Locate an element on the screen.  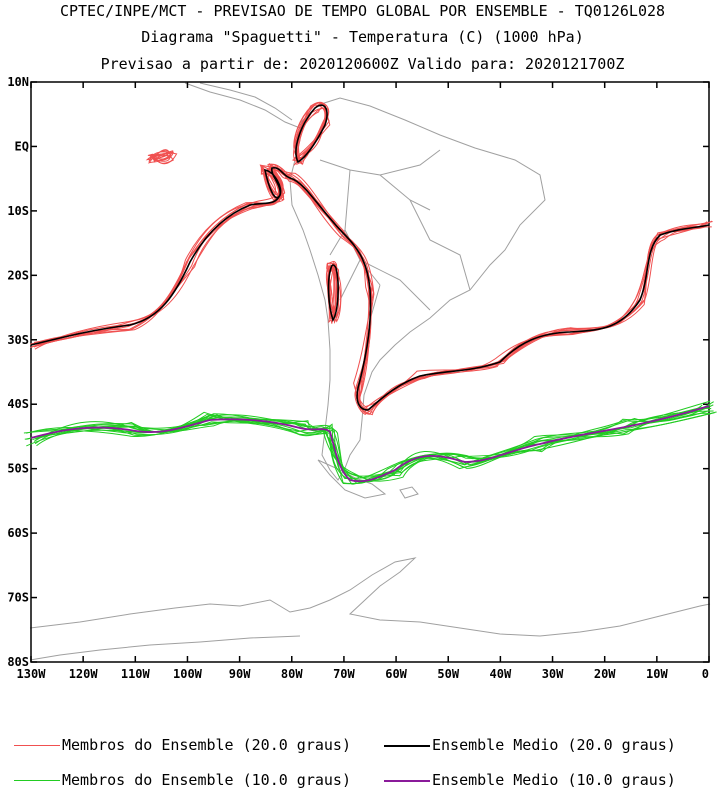
legend-purple-mean-label: Ensemble Medio (10.0 graus) is located at coordinates (554, 780).